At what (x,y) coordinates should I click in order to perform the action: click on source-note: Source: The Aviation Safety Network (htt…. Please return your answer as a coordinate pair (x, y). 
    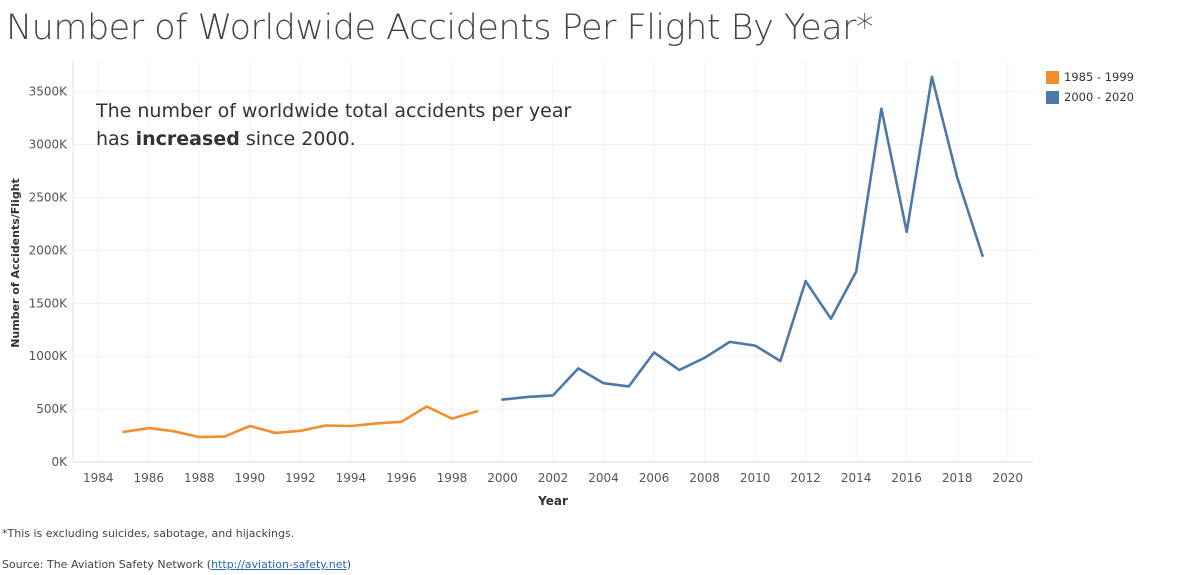
    Looking at the image, I should click on (176, 564).